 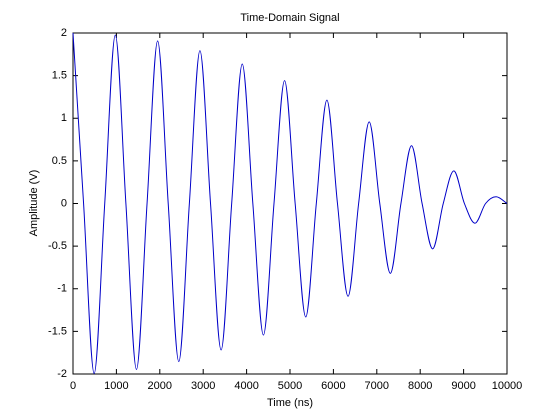 I want to click on y-tick-label: -2, so click(x=62, y=374).